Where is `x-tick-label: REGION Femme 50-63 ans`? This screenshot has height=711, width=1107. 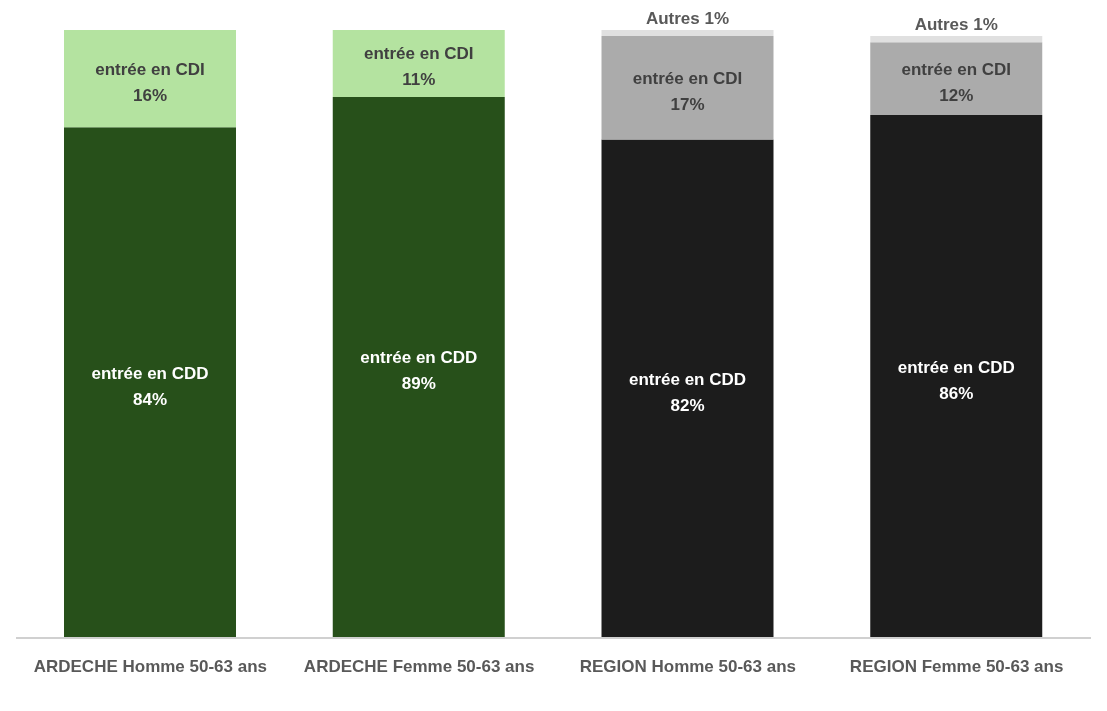
x-tick-label: REGION Femme 50-63 ans is located at coordinates (956, 666).